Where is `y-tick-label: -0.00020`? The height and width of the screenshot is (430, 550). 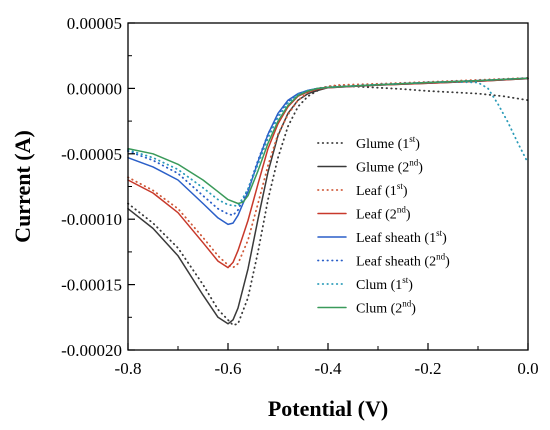
y-tick-label: -0.00020 is located at coordinates (91, 350).